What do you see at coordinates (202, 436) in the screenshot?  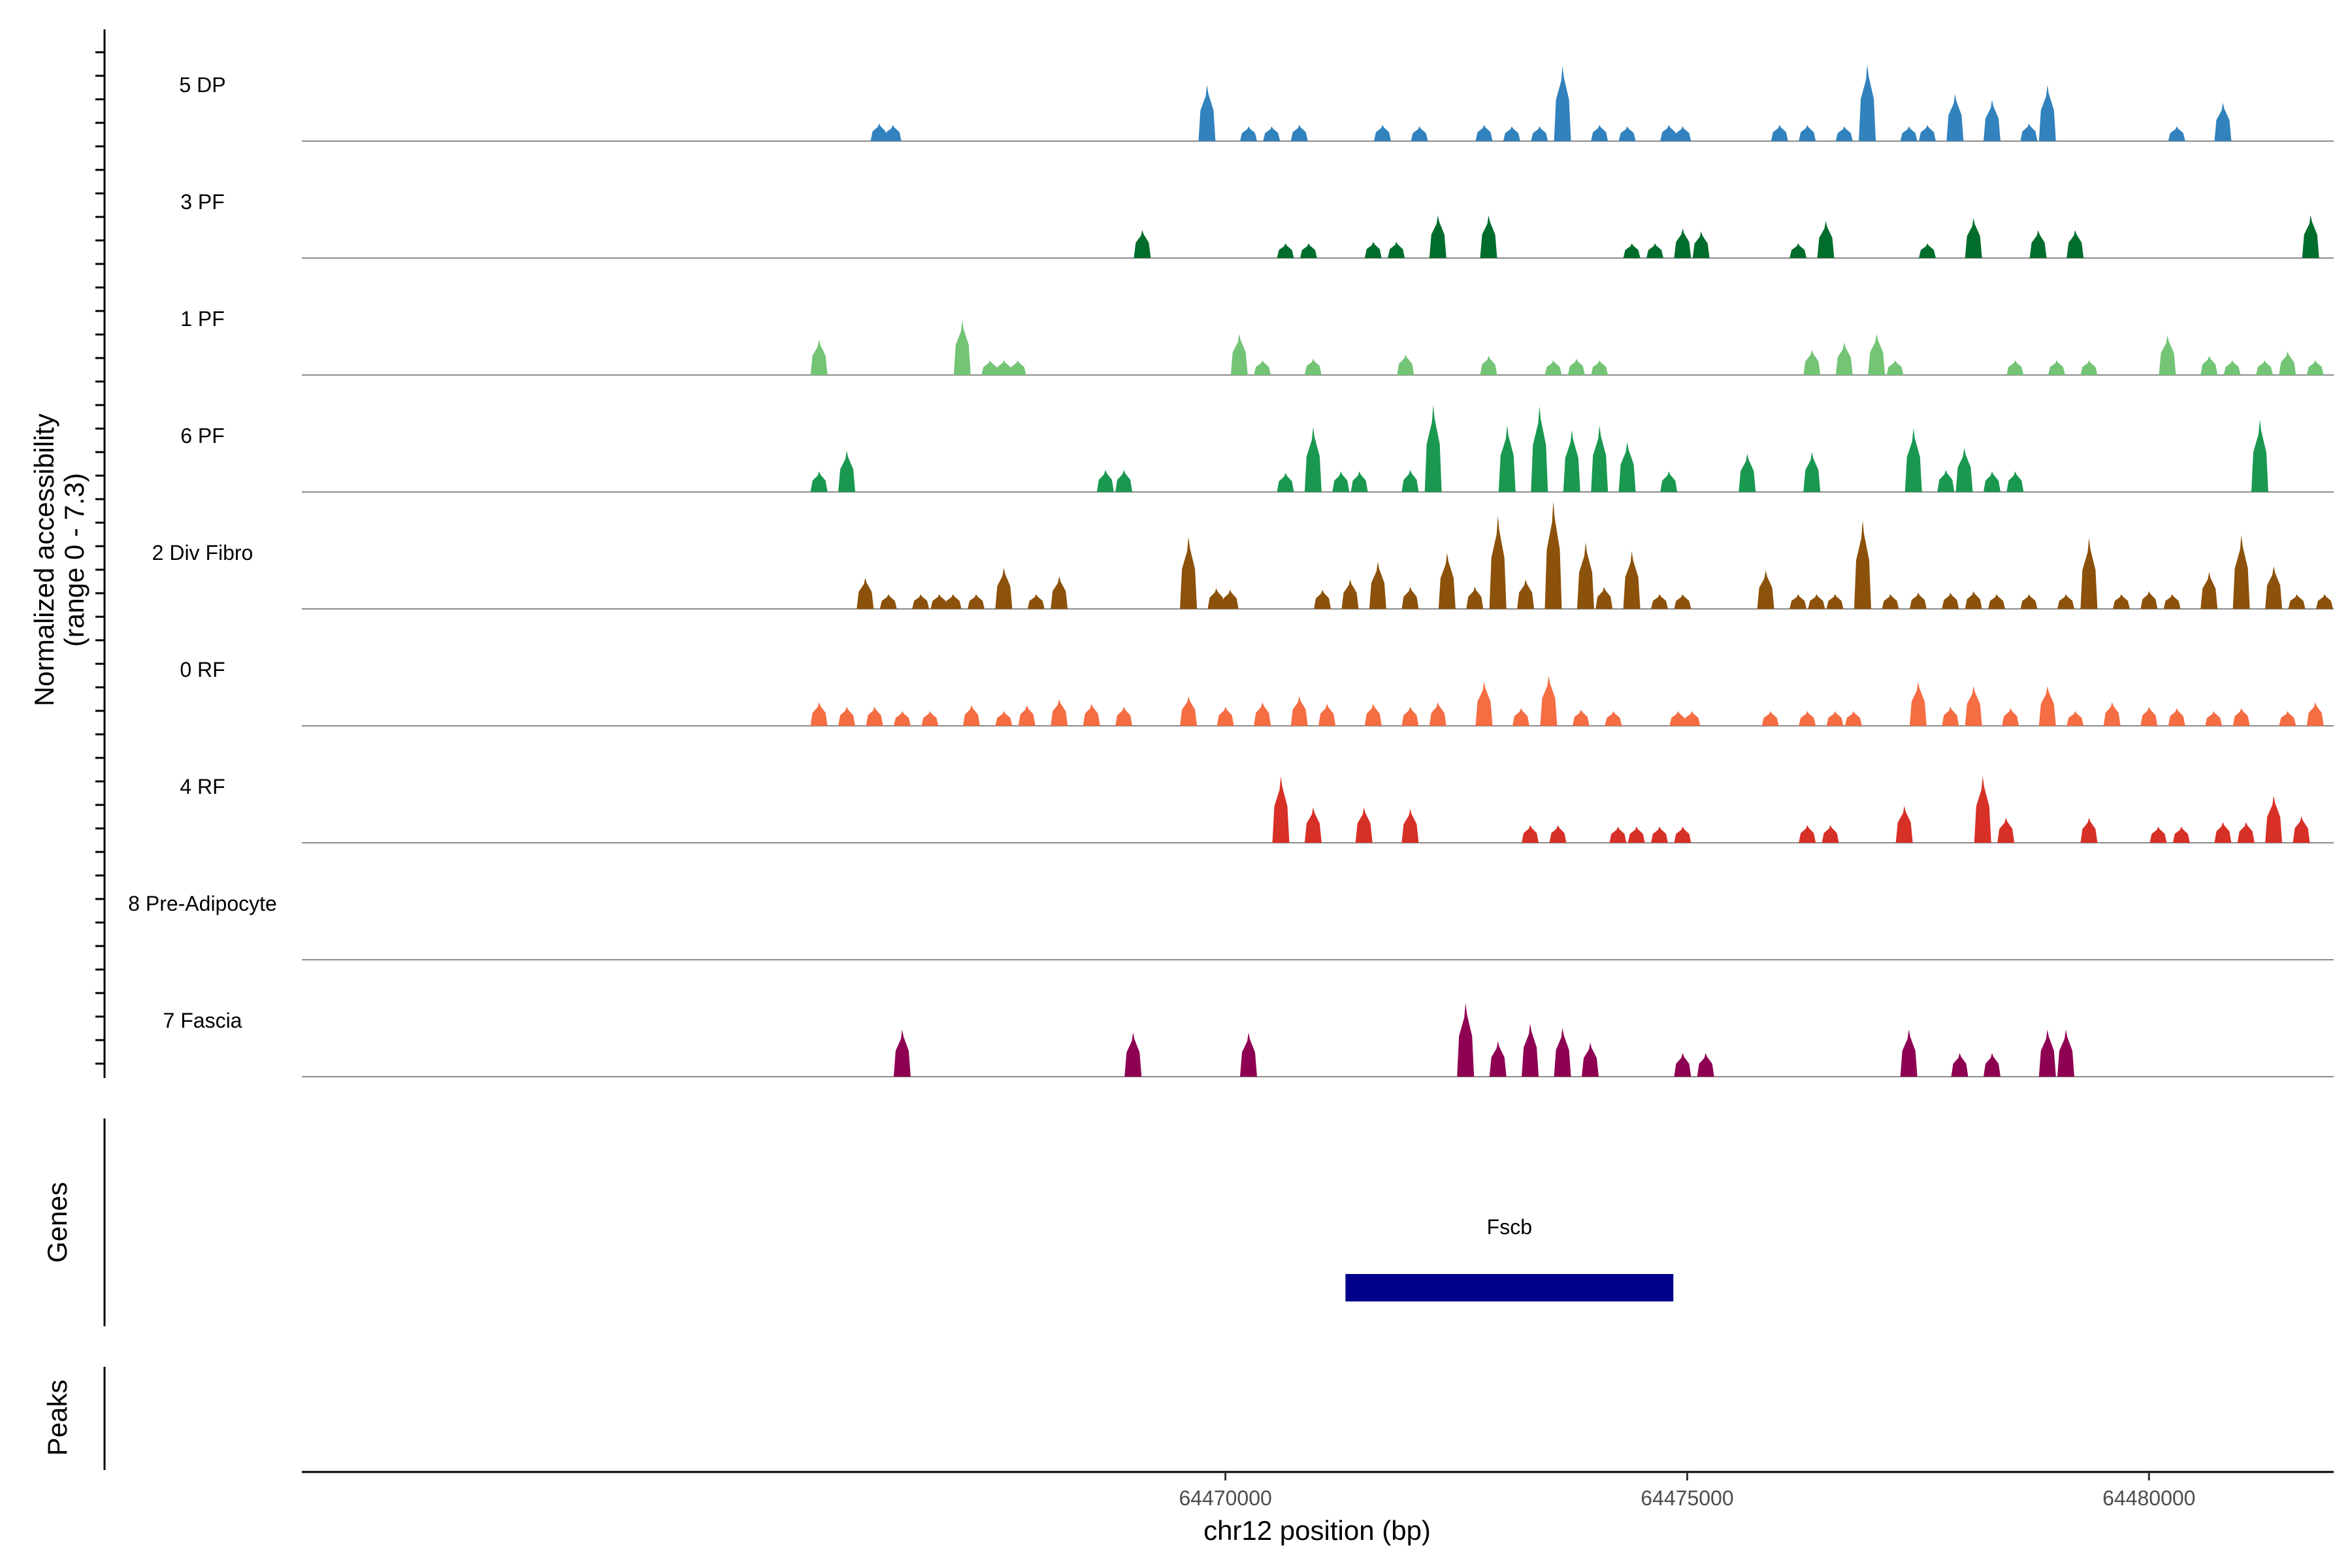 I see `track-label: 6 PF` at bounding box center [202, 436].